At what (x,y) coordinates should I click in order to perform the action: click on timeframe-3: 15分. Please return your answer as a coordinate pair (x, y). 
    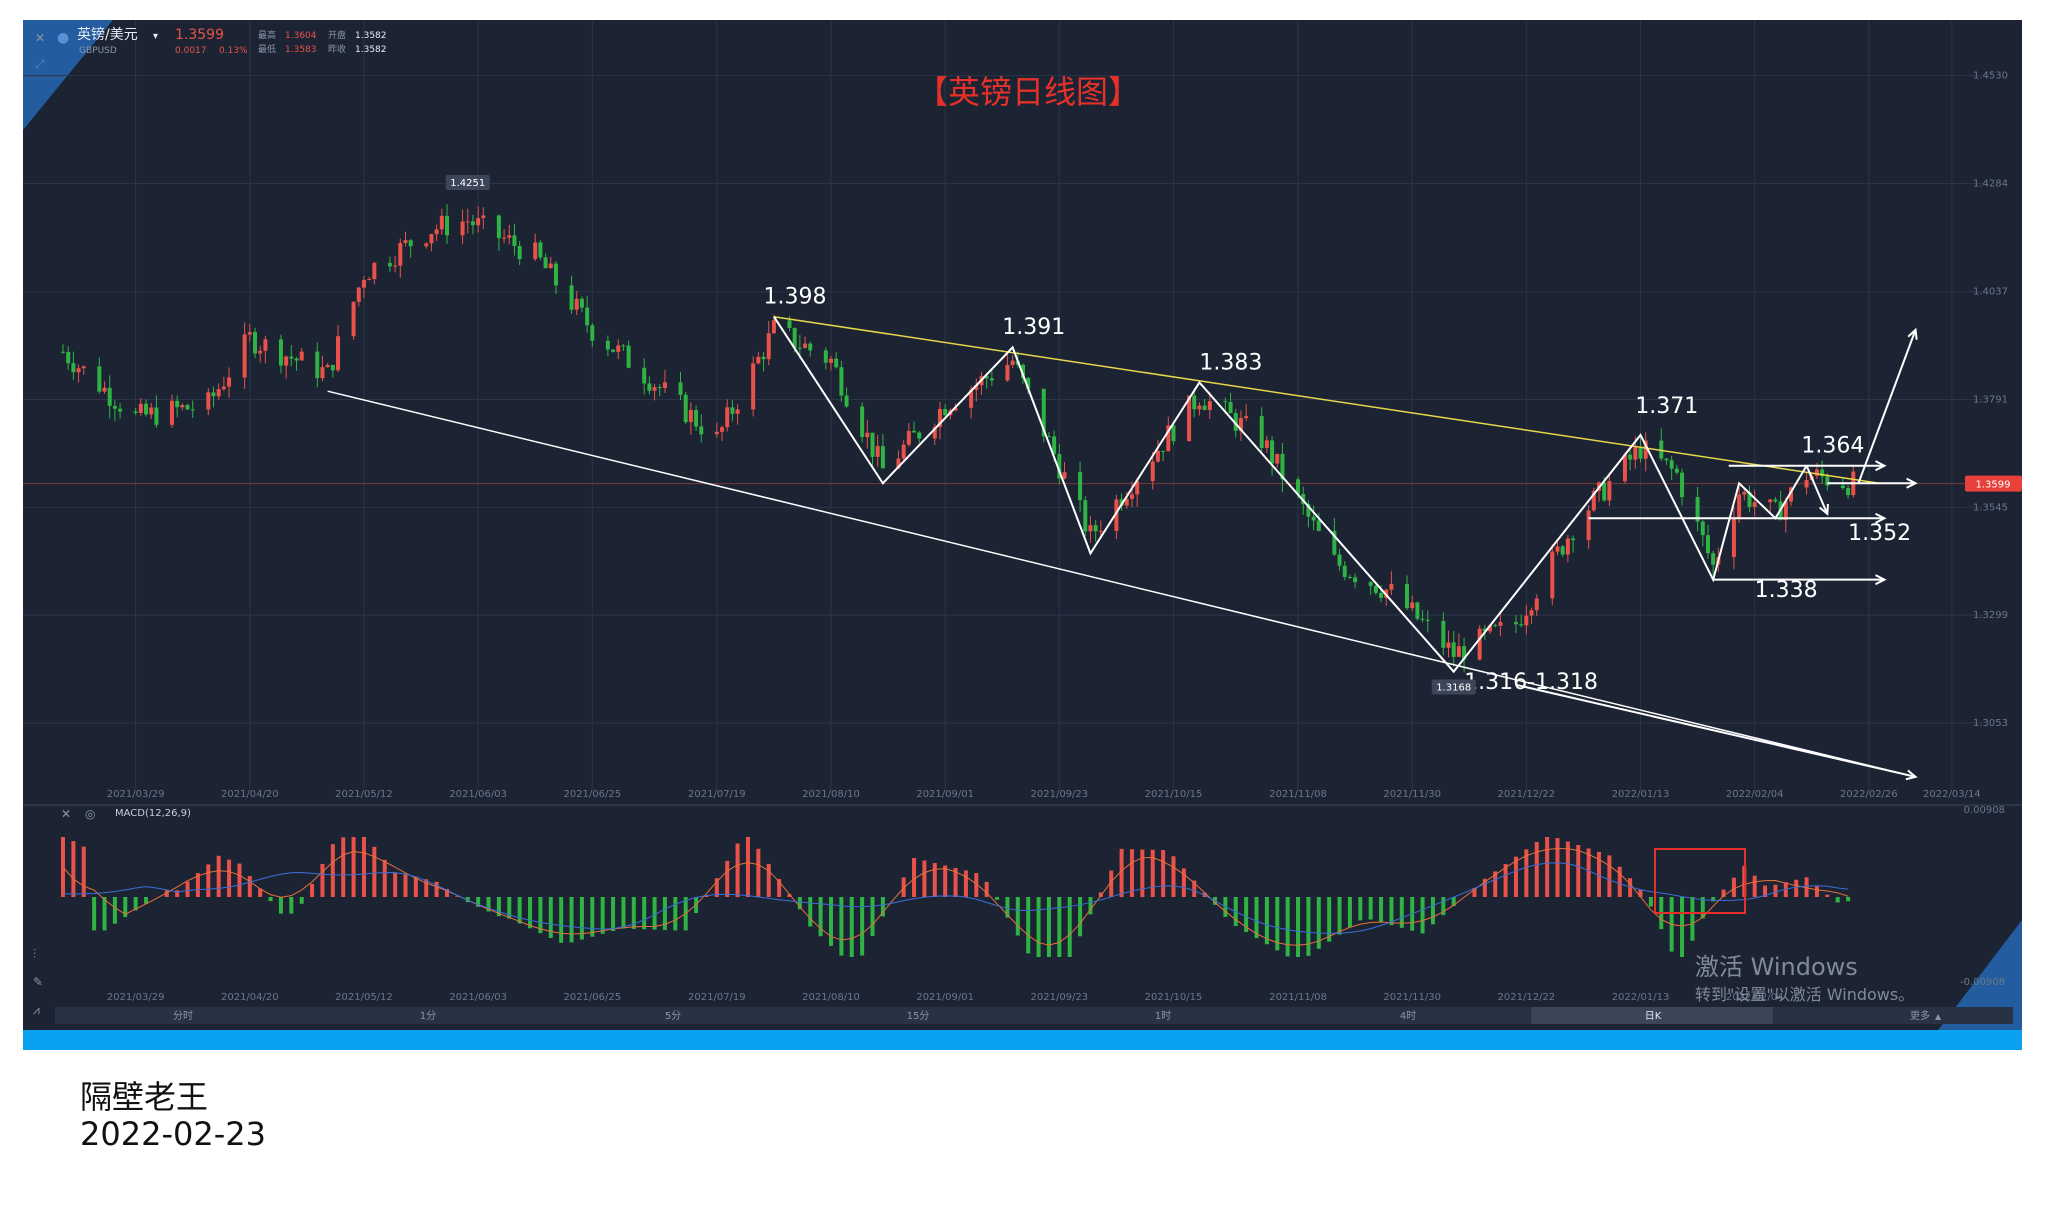
    Looking at the image, I should click on (918, 1016).